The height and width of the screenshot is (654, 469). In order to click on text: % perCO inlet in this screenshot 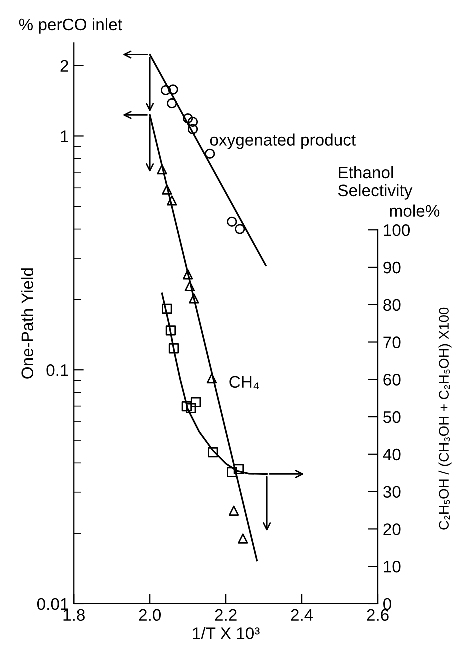, I will do `click(70, 26)`.